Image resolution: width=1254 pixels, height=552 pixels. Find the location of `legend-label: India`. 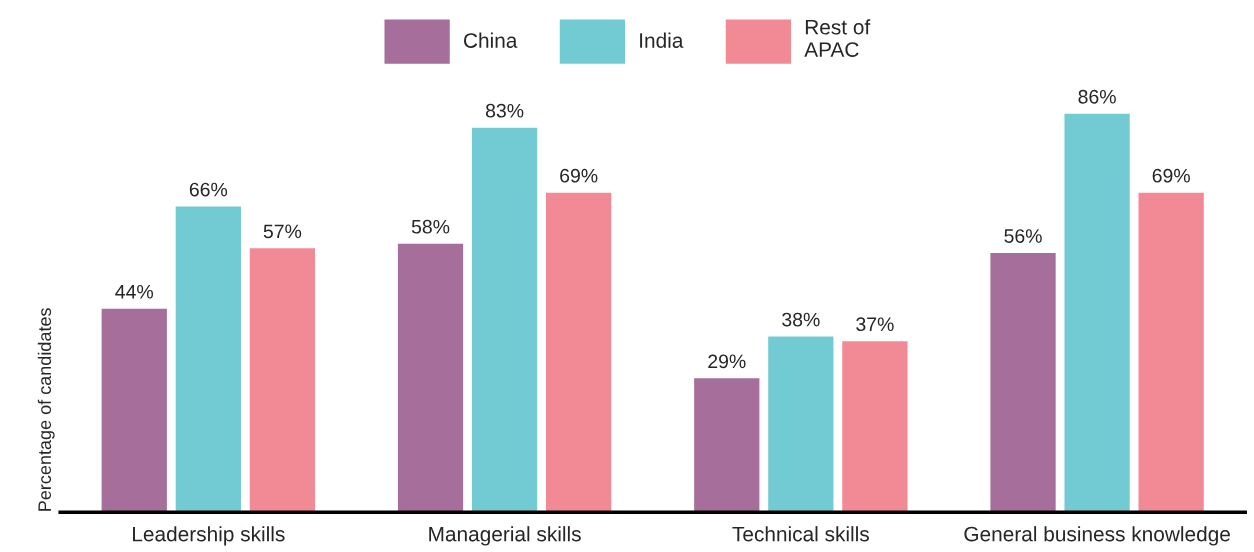

legend-label: India is located at coordinates (662, 40).